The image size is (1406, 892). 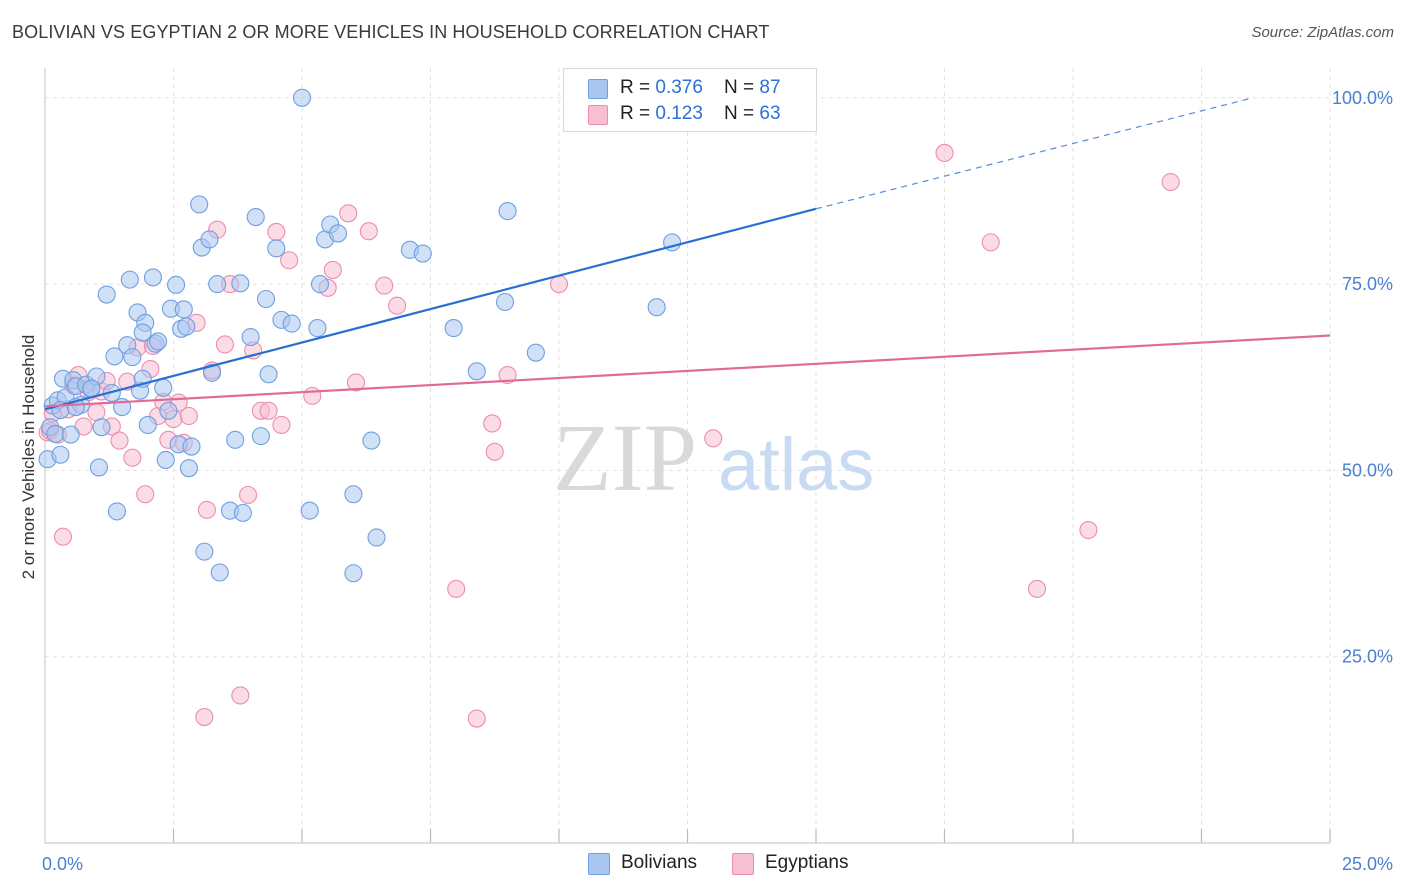 What do you see at coordinates (1367, 284) in the screenshot?
I see `y-tick-label: 75.0%` at bounding box center [1367, 284].